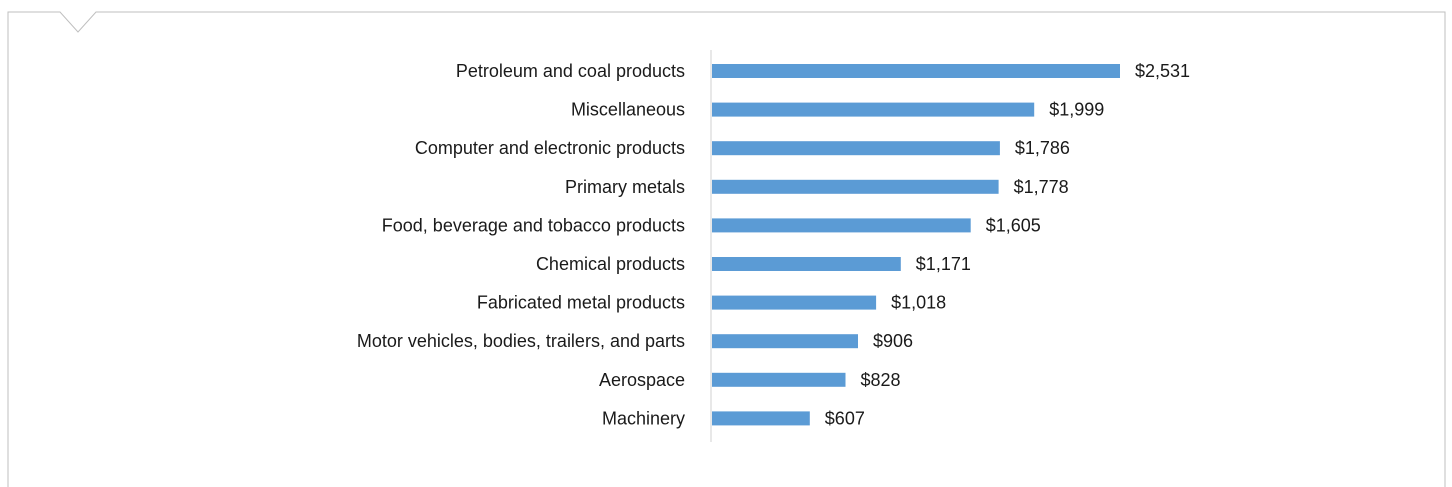 Image resolution: width=1452 pixels, height=487 pixels. Describe the element at coordinates (1041, 187) in the screenshot. I see `value-label: $1,778` at that location.